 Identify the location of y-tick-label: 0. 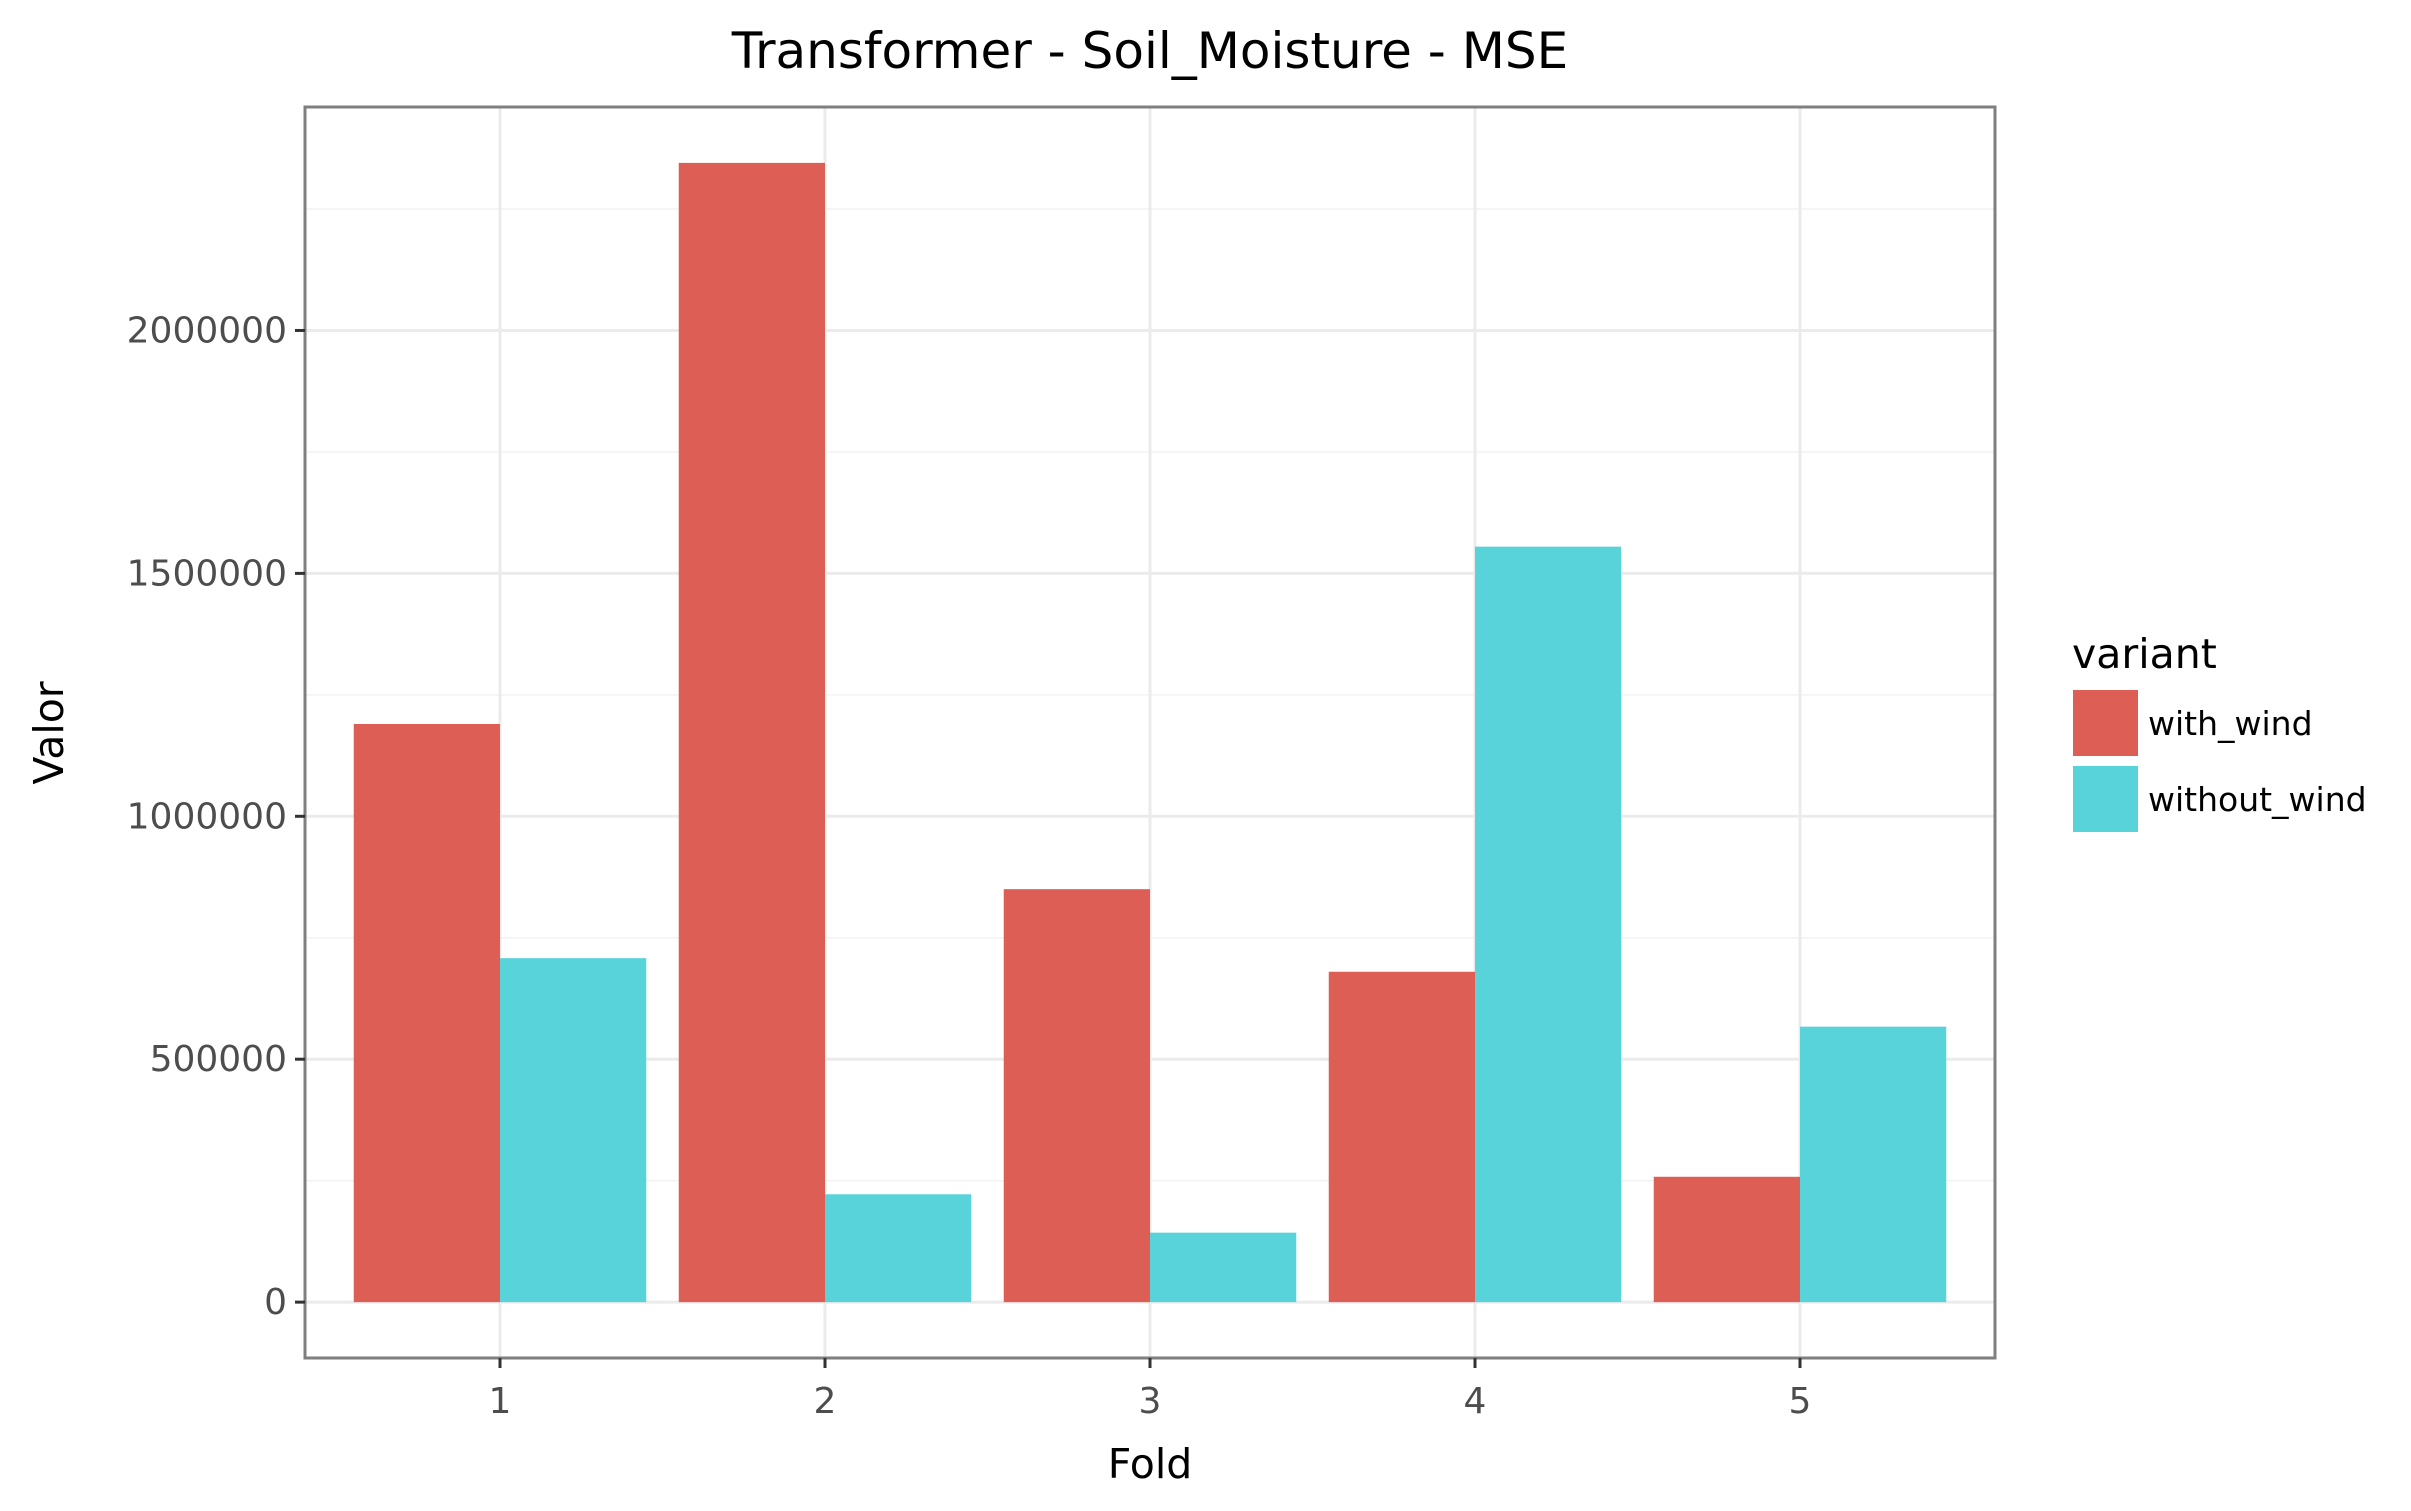
(275, 1302).